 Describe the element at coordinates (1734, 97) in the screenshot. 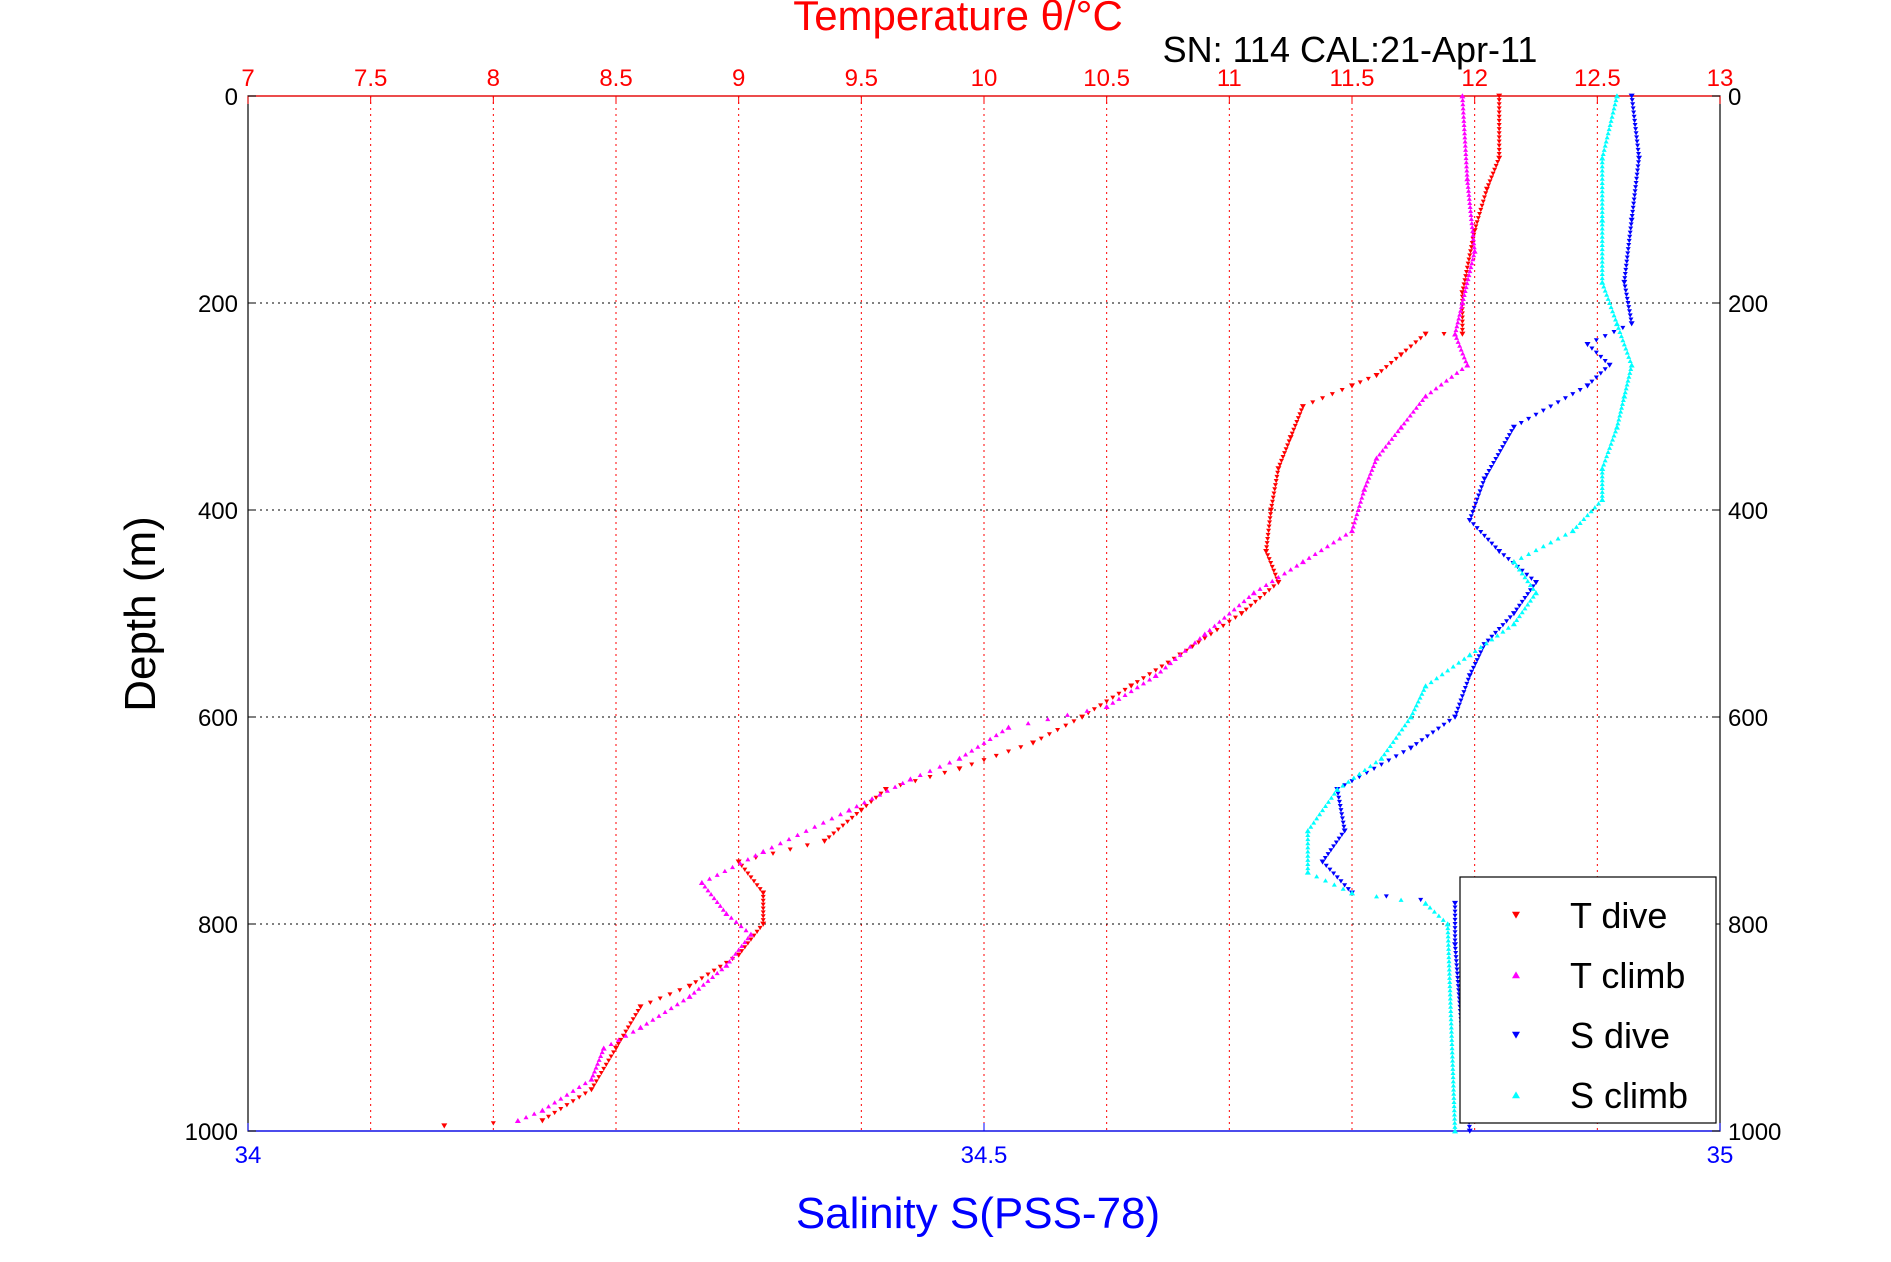

I see `right-axis-tick-label: 0` at that location.